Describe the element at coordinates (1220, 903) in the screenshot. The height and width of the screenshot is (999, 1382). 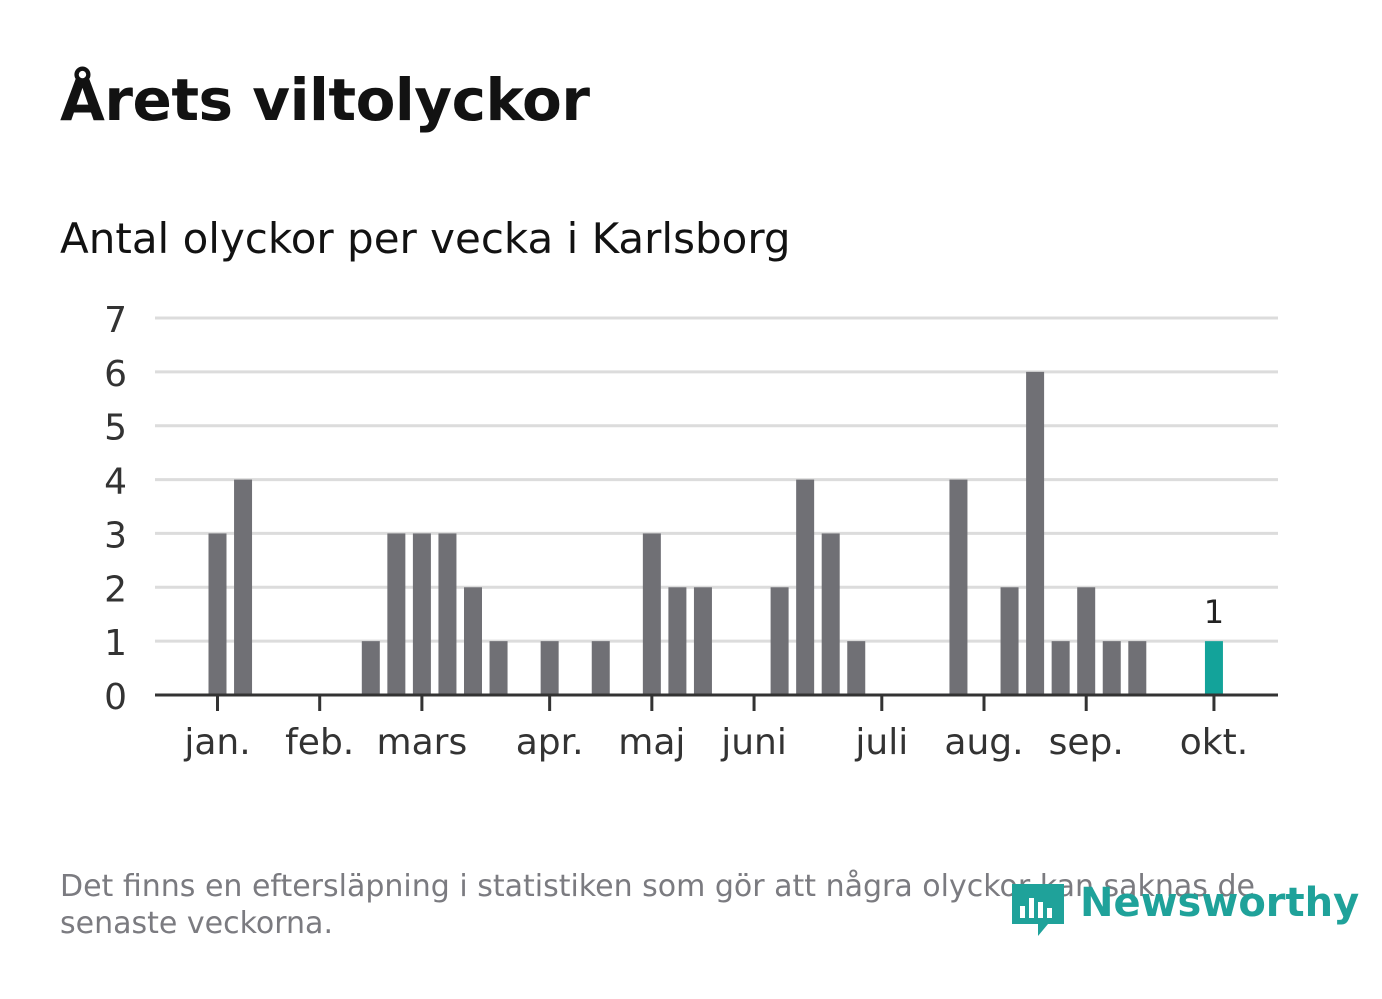
I see `newsworthy-logo-text: Newsworthy` at that location.